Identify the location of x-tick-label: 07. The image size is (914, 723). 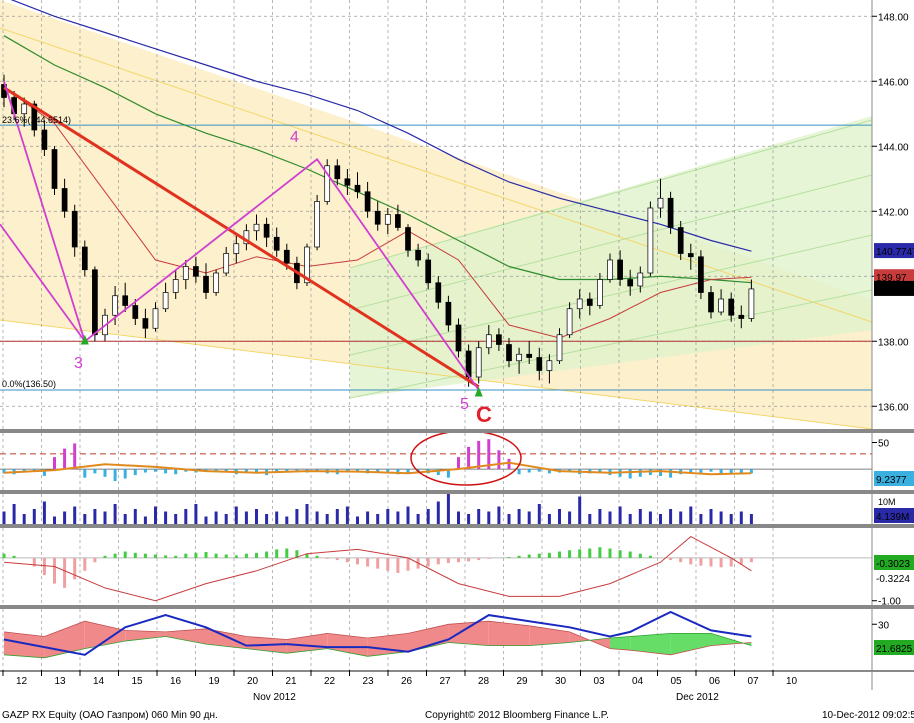
(754, 681).